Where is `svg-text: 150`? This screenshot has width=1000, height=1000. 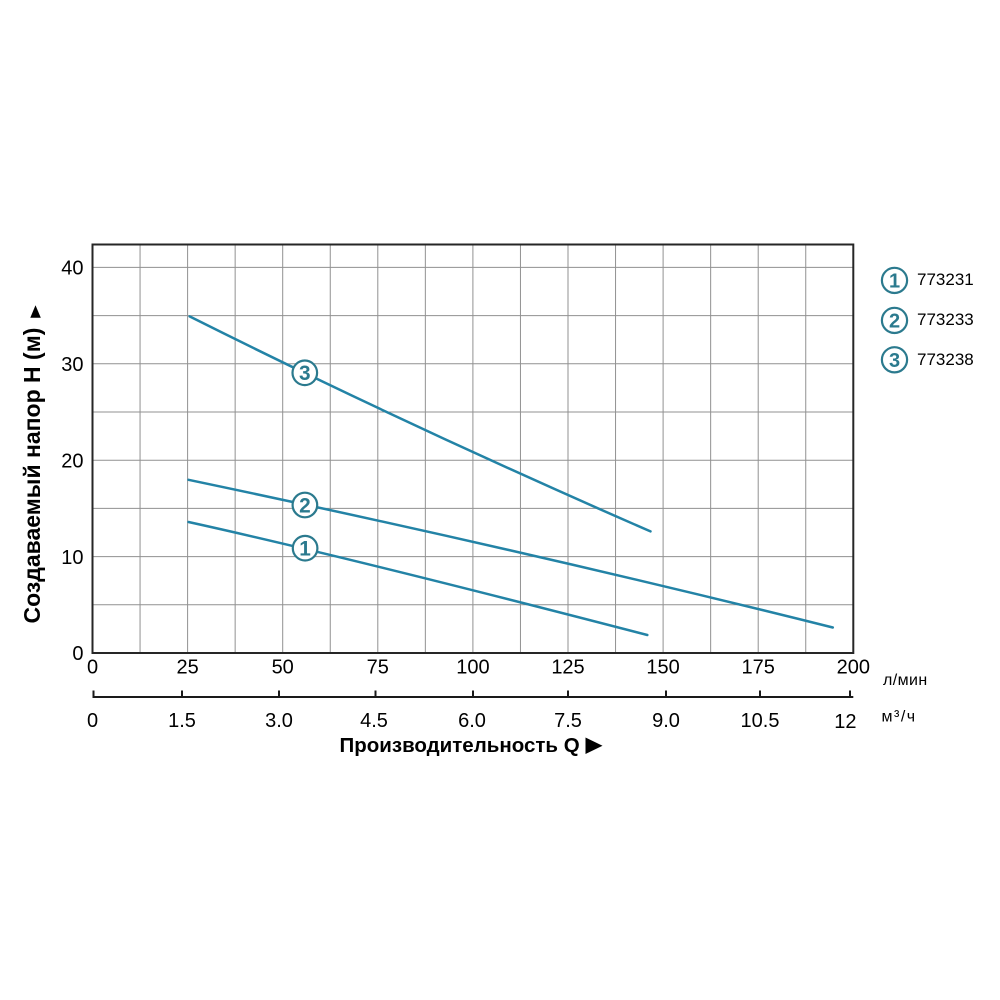
svg-text: 150 is located at coordinates (662, 668).